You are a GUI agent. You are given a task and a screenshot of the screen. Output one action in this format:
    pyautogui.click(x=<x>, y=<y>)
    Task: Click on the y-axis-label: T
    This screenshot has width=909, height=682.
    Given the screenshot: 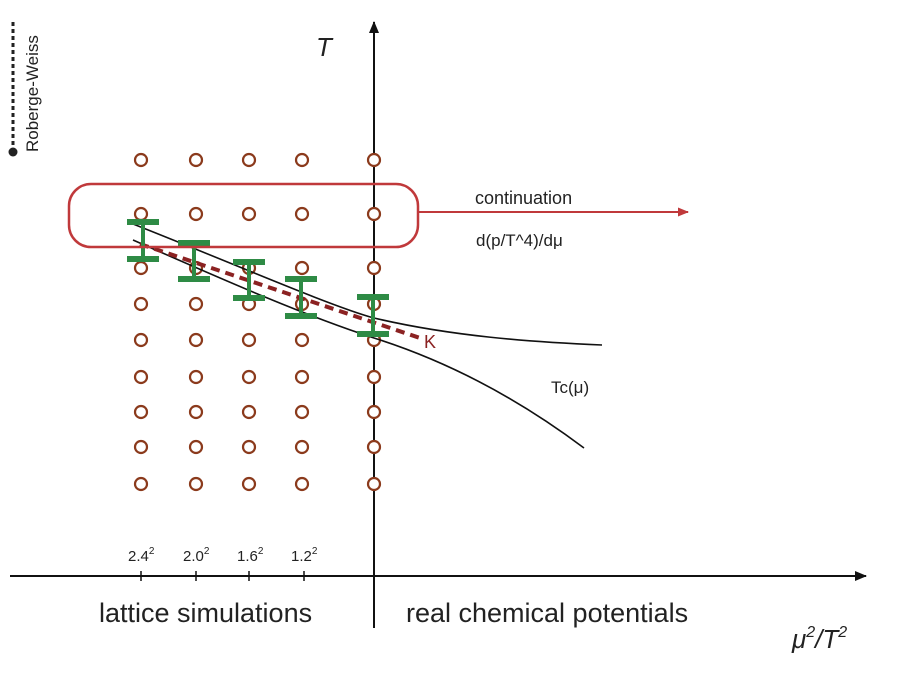 What is the action you would take?
    pyautogui.click(x=325, y=47)
    